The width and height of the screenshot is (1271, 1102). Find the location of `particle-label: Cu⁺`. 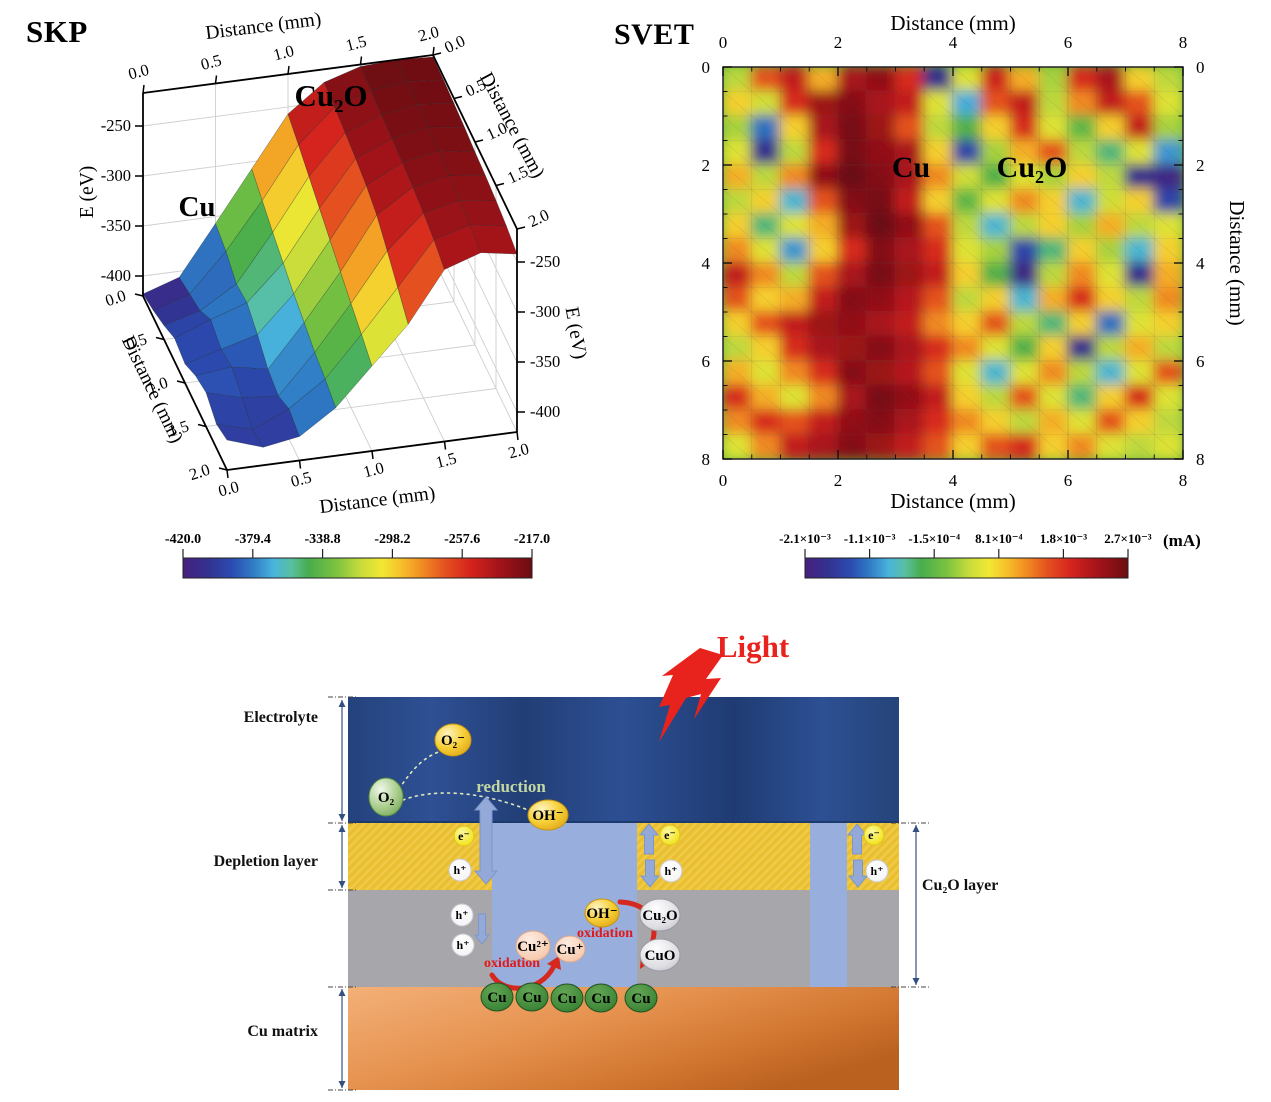

particle-label: Cu⁺ is located at coordinates (569, 950).